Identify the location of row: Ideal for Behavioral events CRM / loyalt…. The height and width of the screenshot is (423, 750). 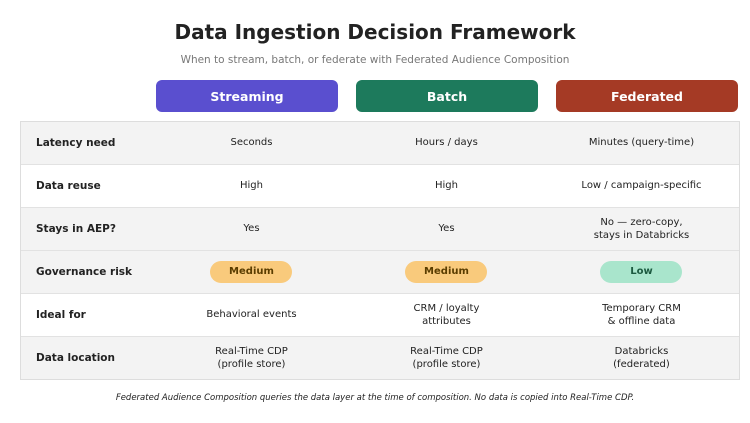
(380, 315).